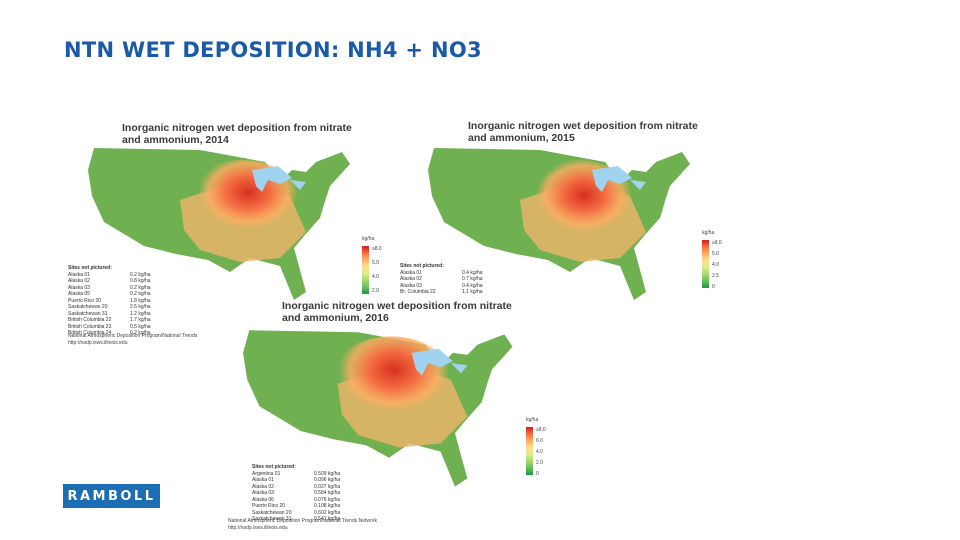 Image resolution: width=960 pixels, height=540 pixels. What do you see at coordinates (715, 265) in the screenshot?
I see `legend-2015-tick: 4.0` at bounding box center [715, 265].